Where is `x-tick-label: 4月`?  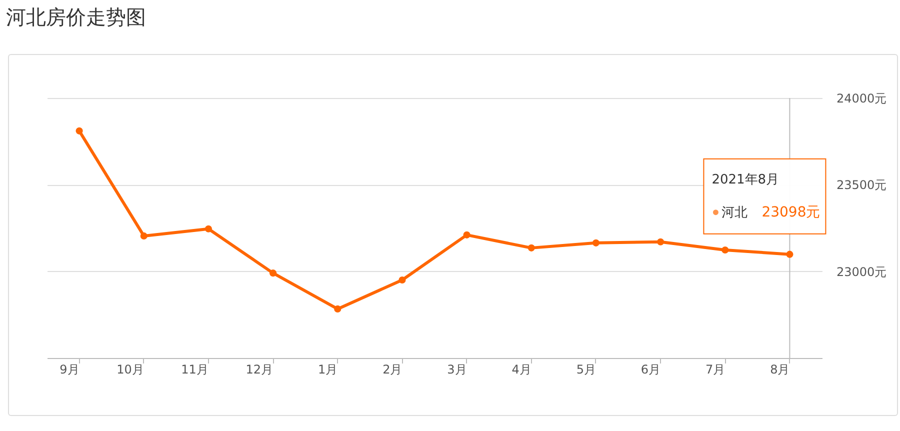 x-tick-label: 4月 is located at coordinates (522, 369).